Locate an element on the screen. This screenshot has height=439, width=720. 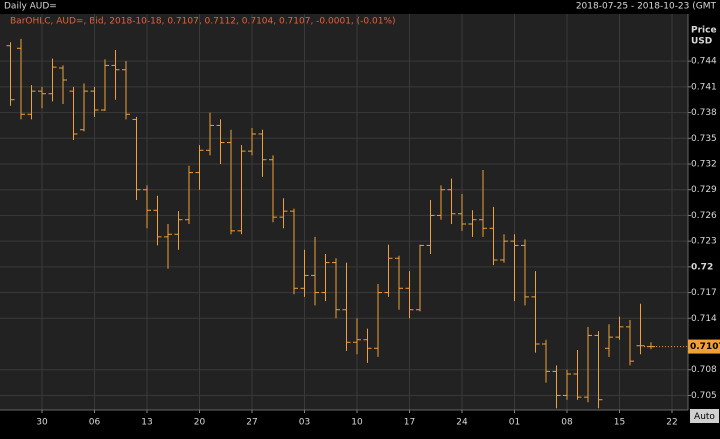
x-tick-label: 06 is located at coordinates (95, 423).